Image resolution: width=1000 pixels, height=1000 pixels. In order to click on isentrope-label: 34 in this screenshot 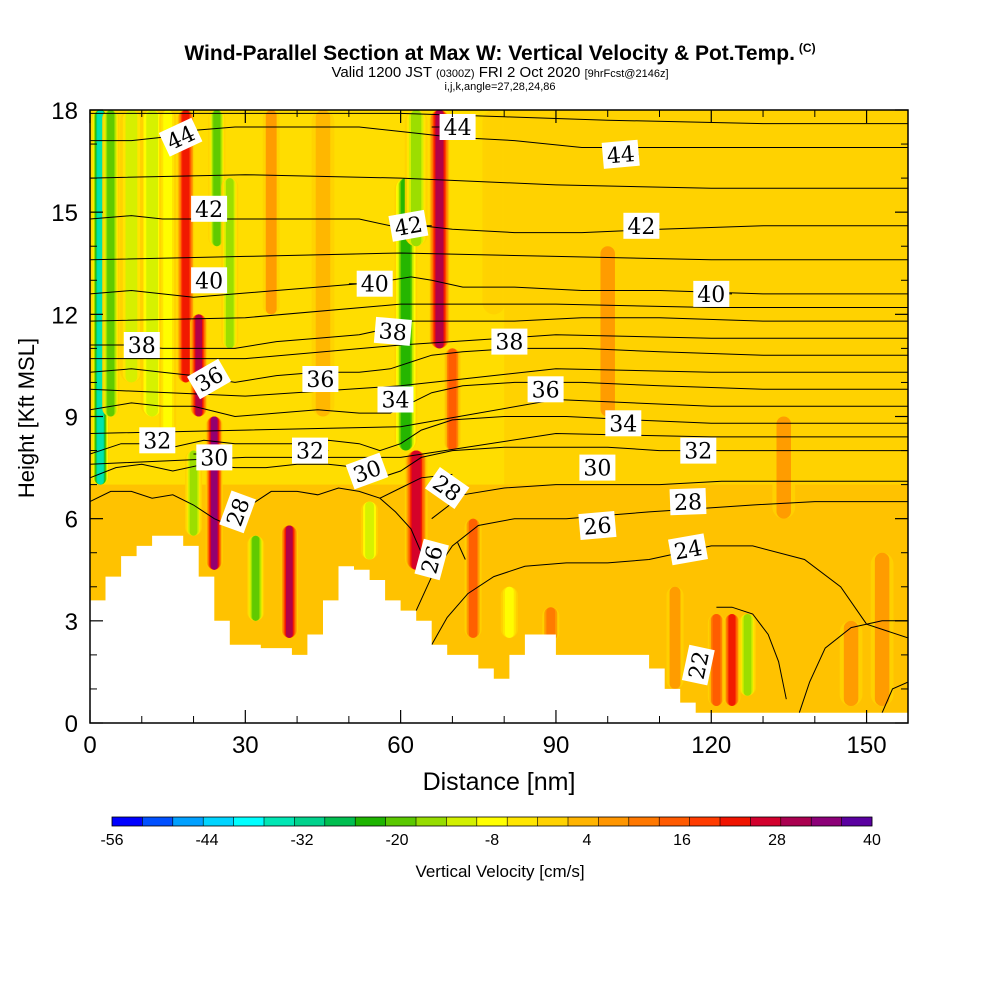, I will do `click(623, 423)`.